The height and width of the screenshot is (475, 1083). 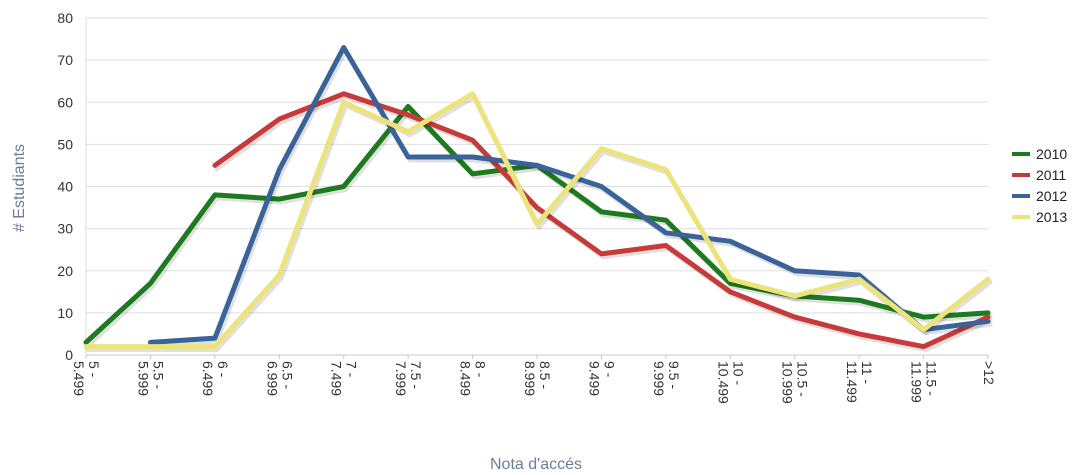 I want to click on x-tick-label-line: 11.999, so click(x=917, y=382).